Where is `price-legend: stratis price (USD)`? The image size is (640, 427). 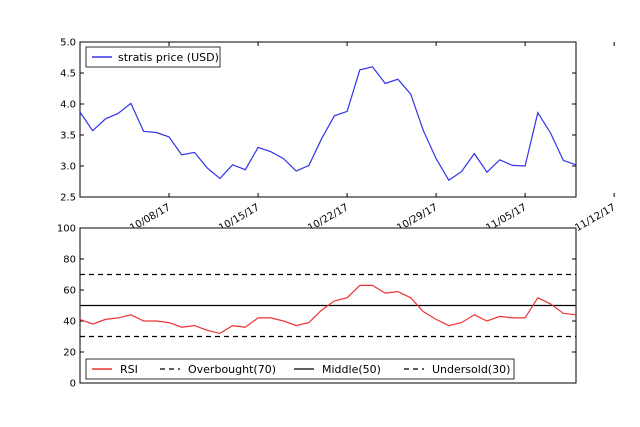 price-legend: stratis price (USD) is located at coordinates (153, 57).